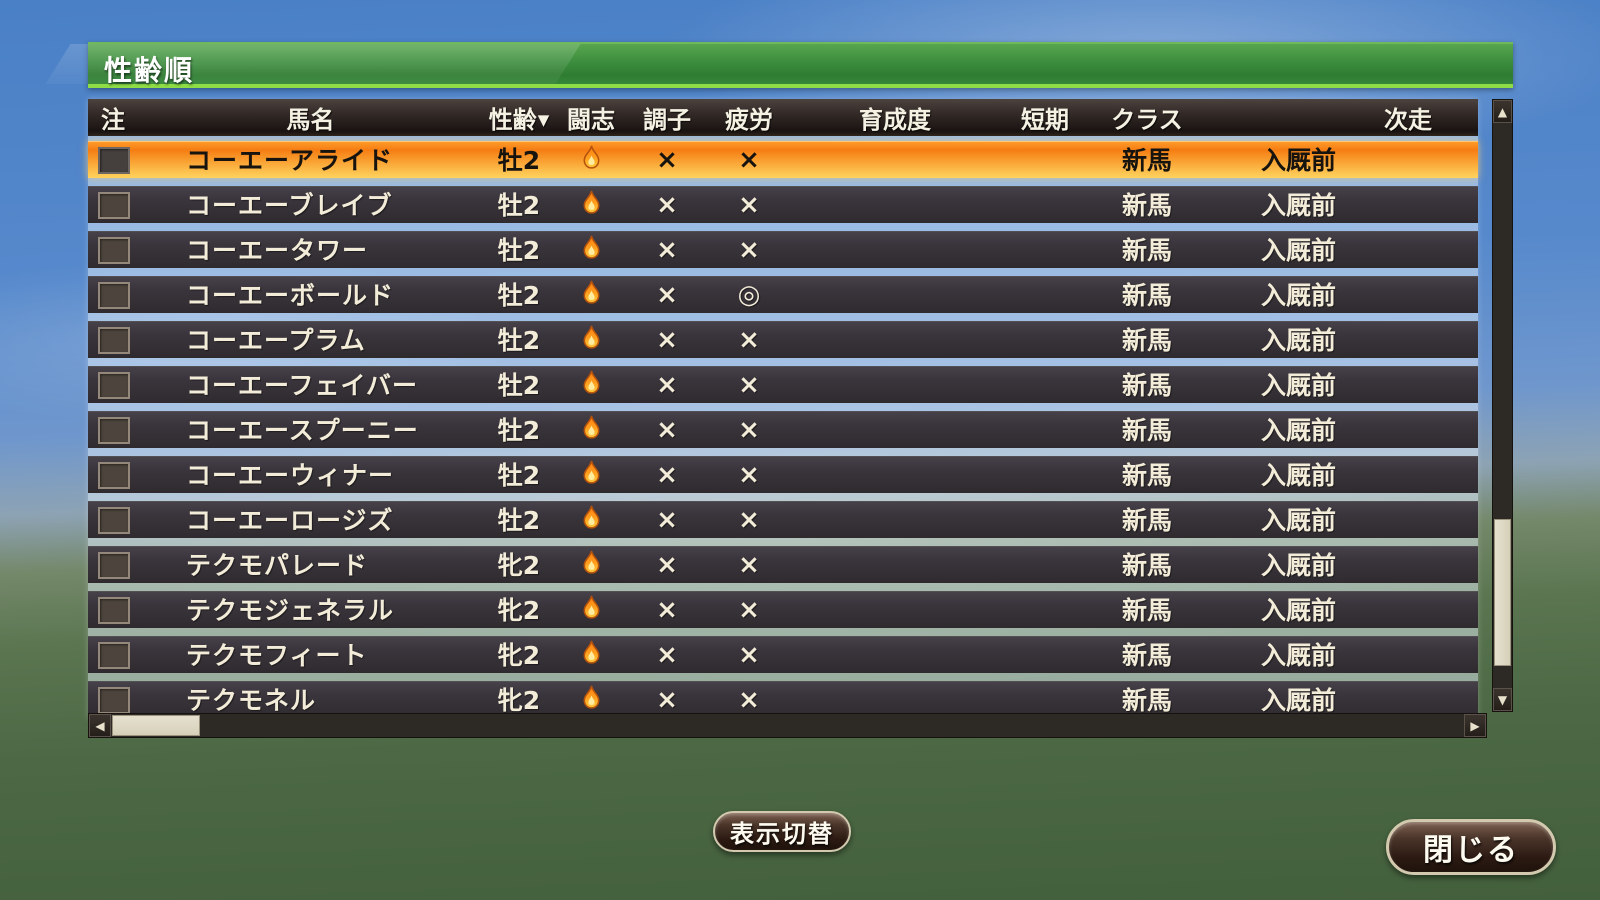  I want to click on close-button-label: 閉じる, so click(1471, 850).